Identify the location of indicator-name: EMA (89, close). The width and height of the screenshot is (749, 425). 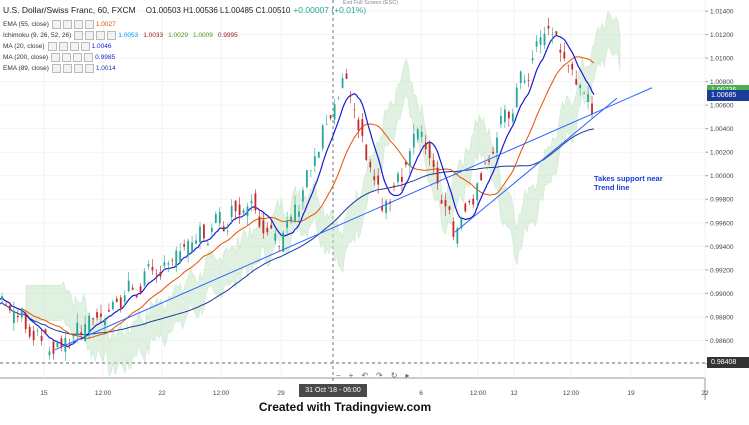
(26, 69).